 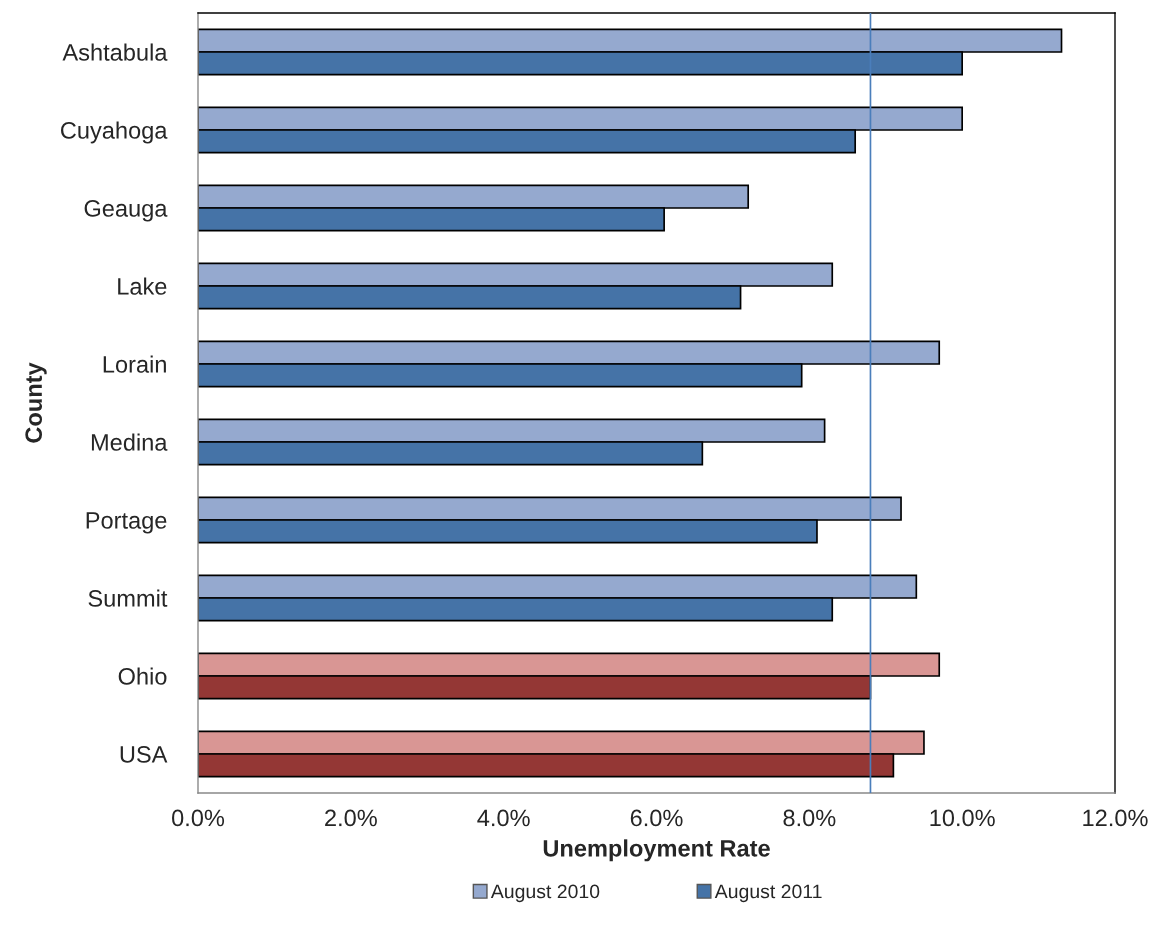 What do you see at coordinates (962, 818) in the screenshot?
I see `x-tick-label: 10.0%` at bounding box center [962, 818].